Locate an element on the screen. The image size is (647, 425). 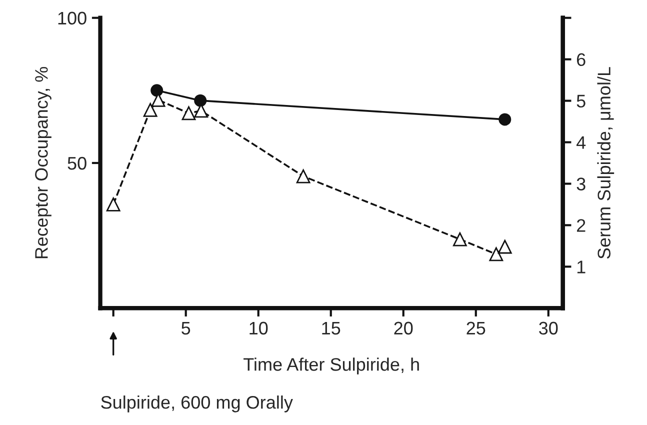
x-tick-label: 30 is located at coordinates (548, 328).